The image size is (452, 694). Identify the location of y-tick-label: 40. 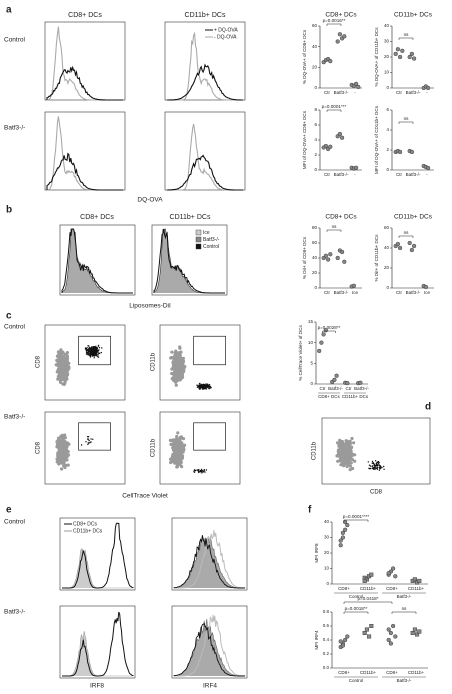
(327, 521).